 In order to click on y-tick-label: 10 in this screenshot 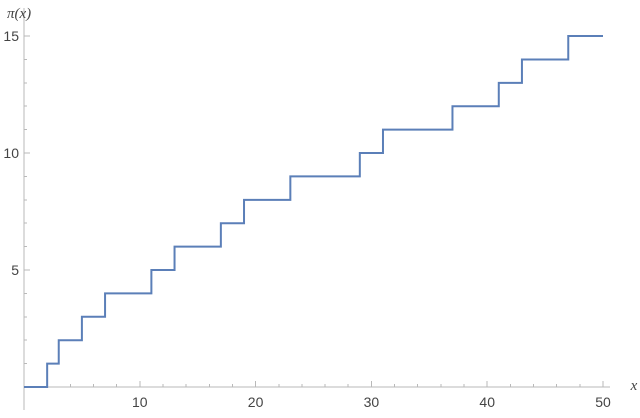, I will do `click(11, 153)`.